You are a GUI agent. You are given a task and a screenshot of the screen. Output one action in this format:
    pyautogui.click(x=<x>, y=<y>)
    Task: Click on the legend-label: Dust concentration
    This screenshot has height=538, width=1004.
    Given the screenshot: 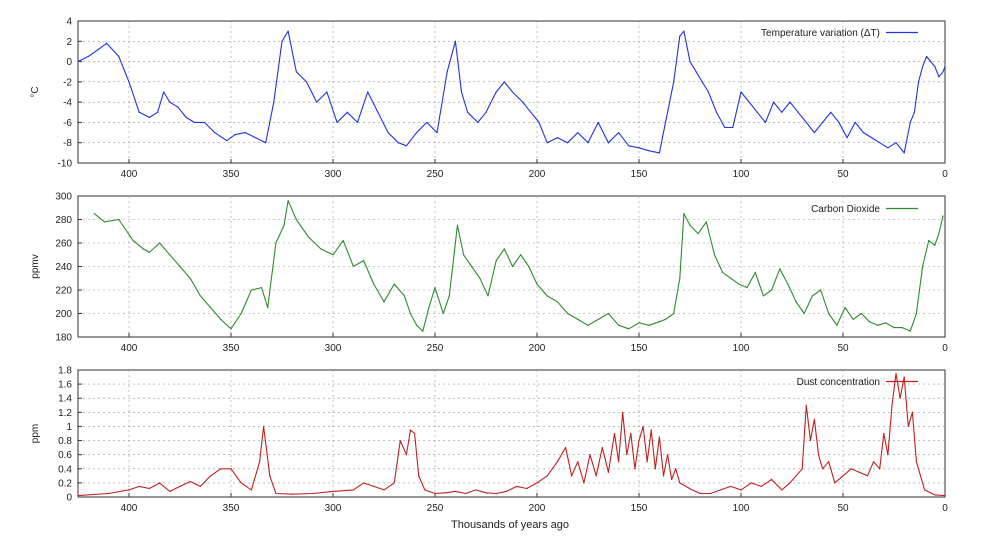 What is the action you would take?
    pyautogui.click(x=838, y=382)
    